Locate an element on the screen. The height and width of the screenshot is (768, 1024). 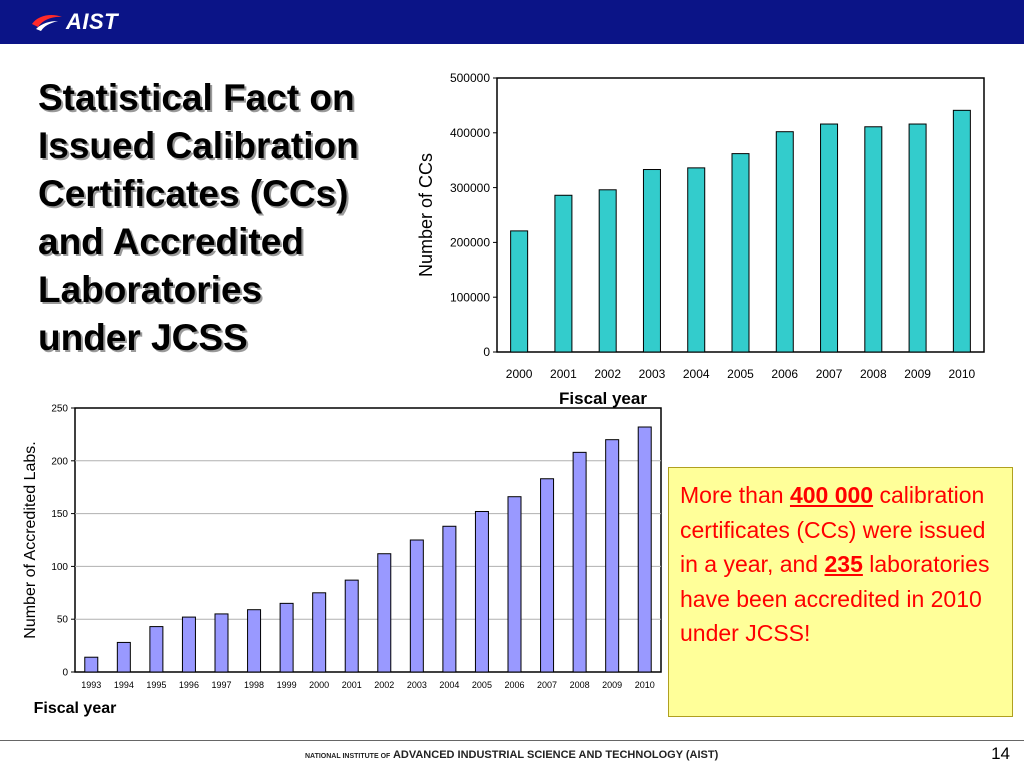
y-tick-label: 300000 is located at coordinates (470, 188).